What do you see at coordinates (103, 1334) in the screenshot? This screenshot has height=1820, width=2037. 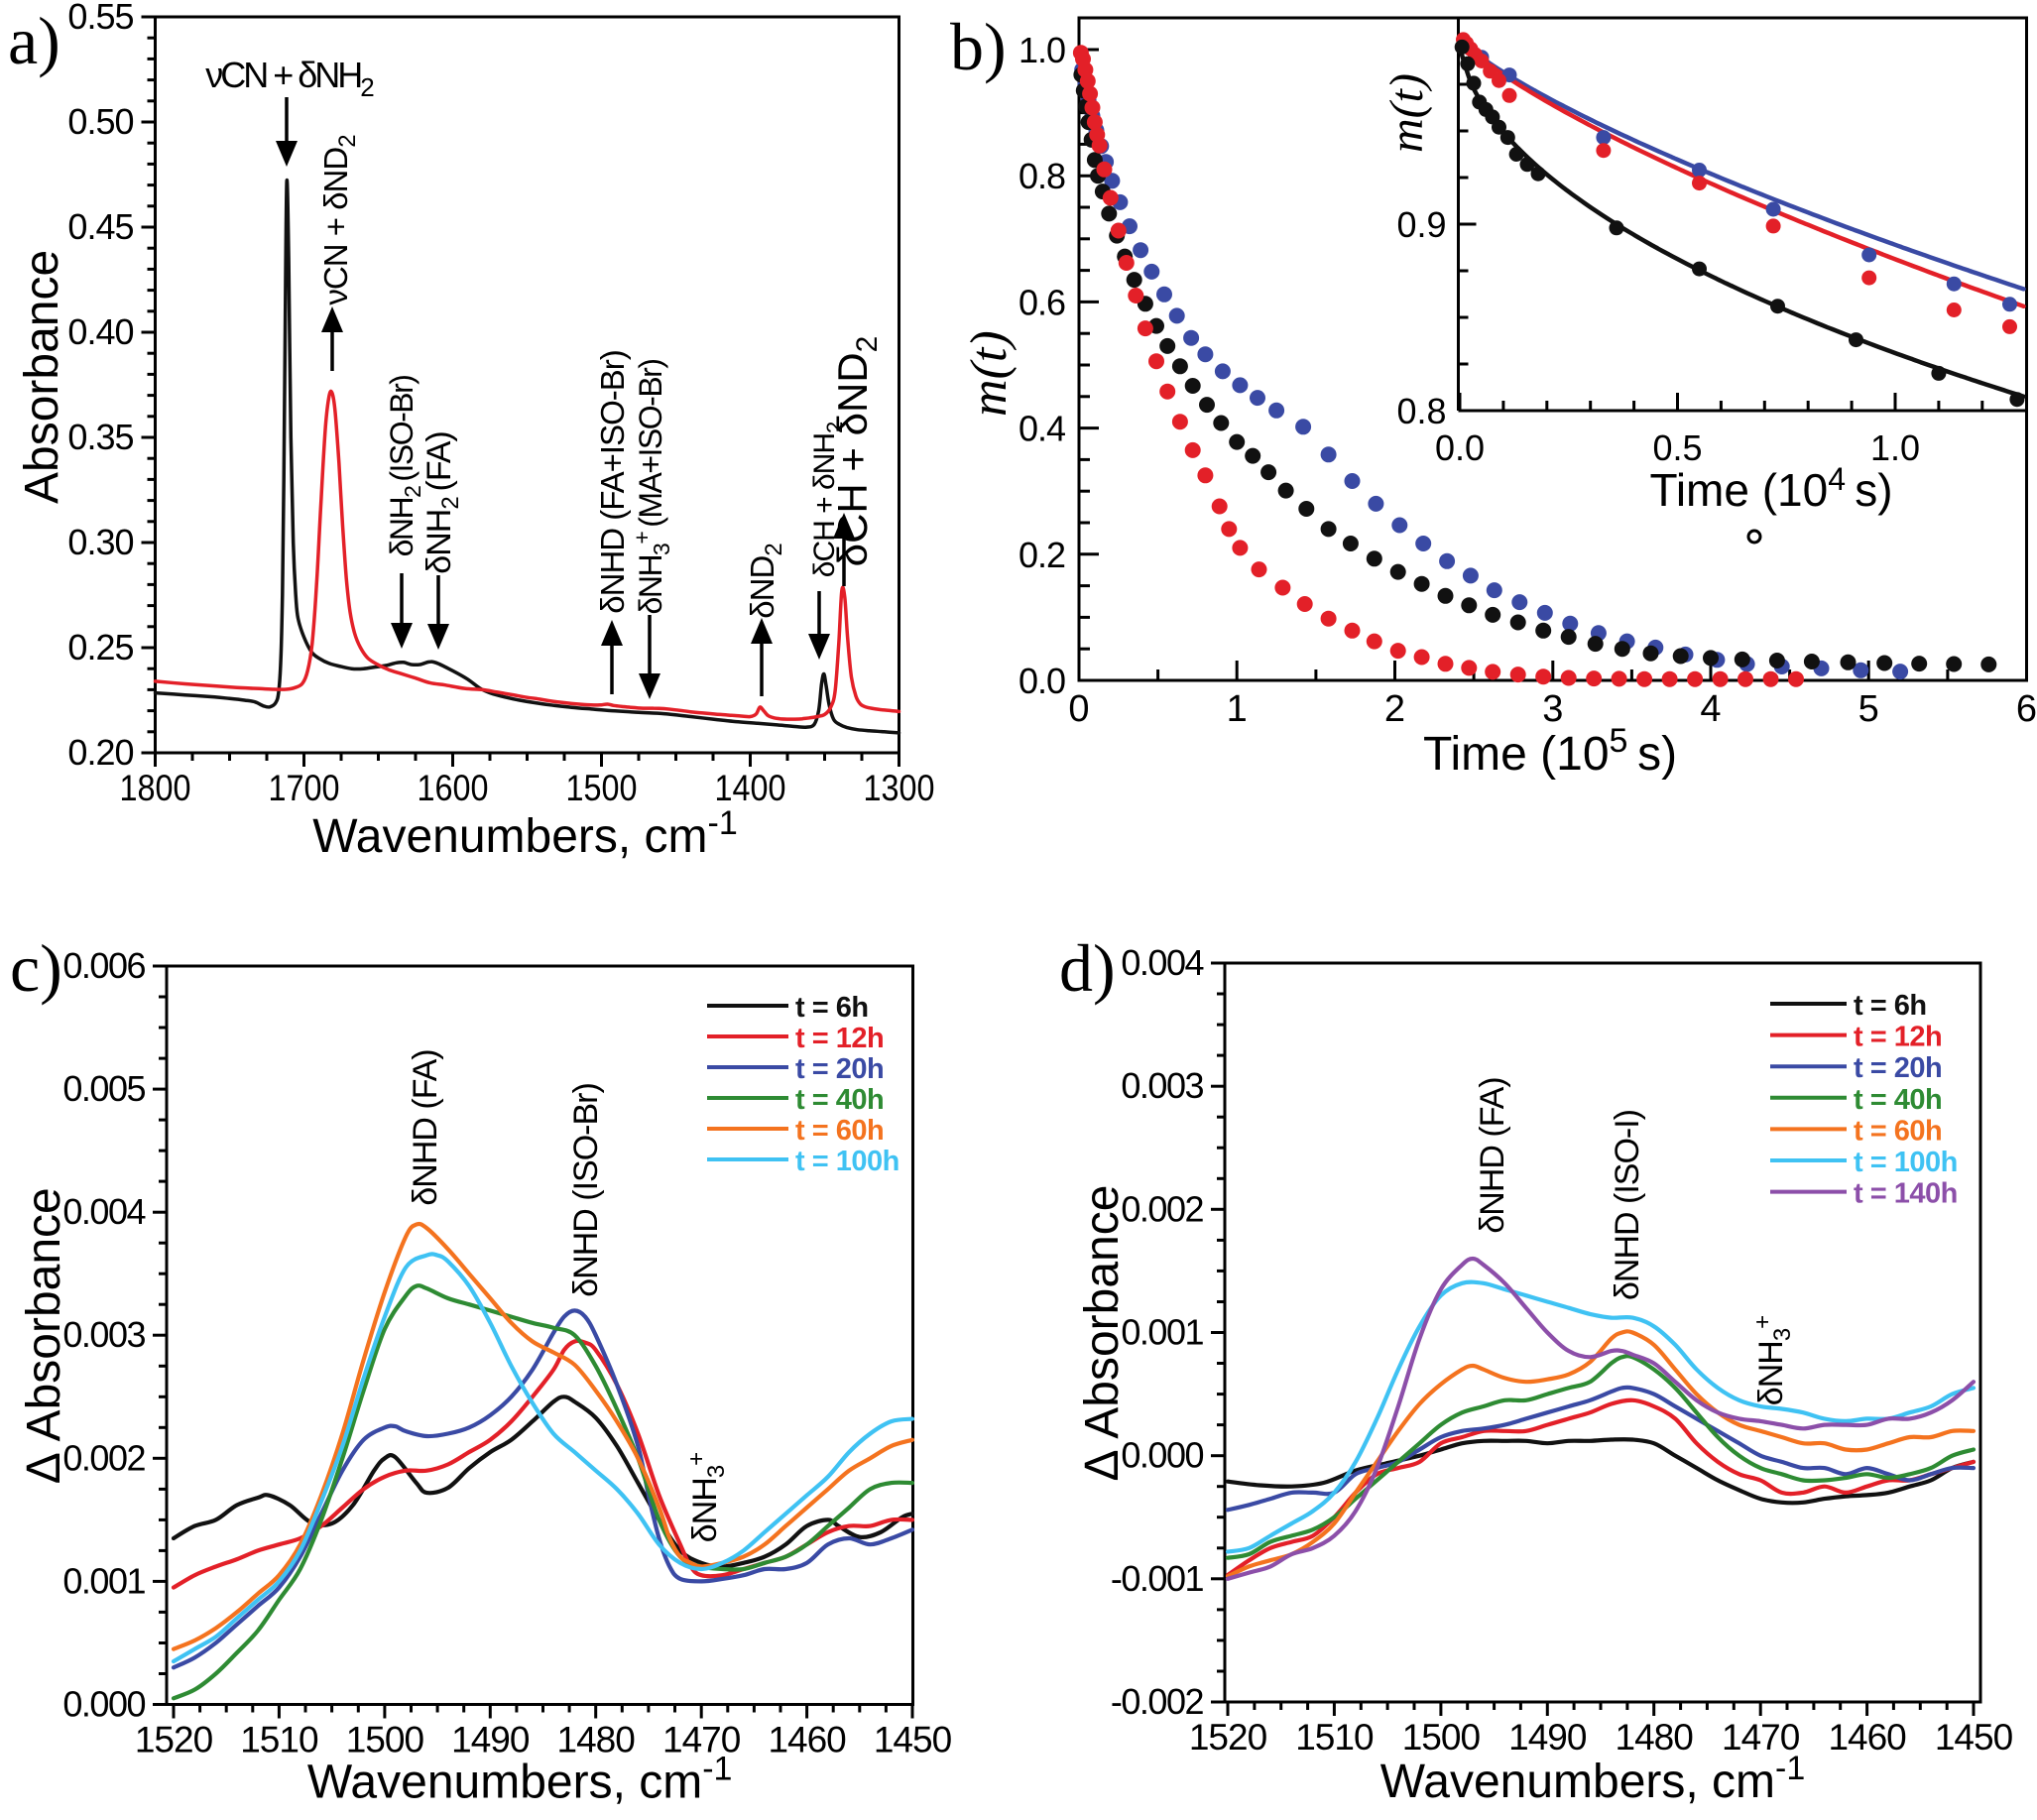 I see `svg-text: 0.003` at bounding box center [103, 1334].